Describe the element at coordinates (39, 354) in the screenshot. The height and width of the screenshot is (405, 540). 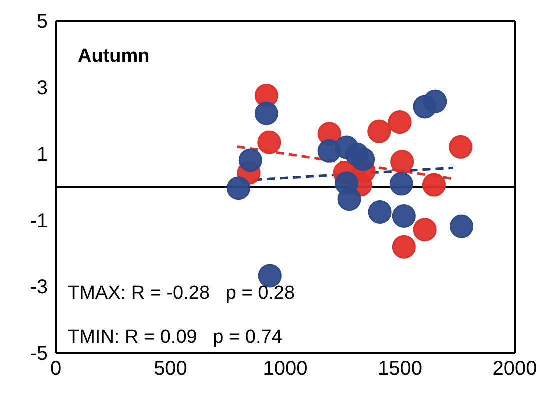
I see `y-tick-label: -5` at that location.